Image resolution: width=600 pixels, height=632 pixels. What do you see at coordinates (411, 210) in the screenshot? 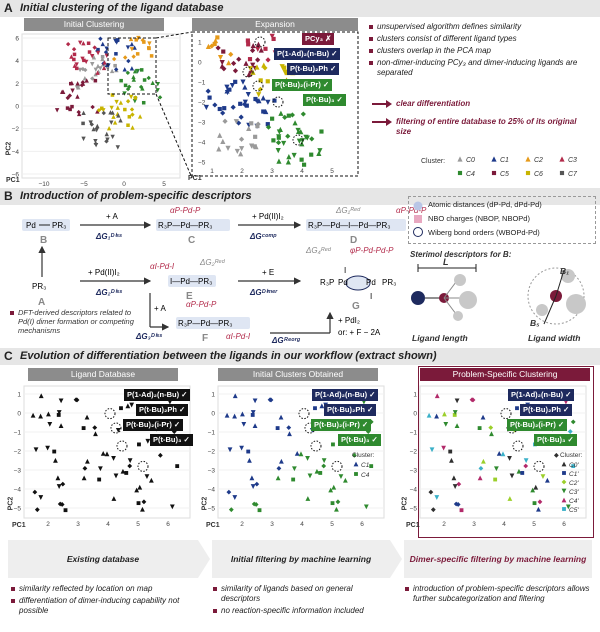
I see `svg-text: αP-Pd-P` at bounding box center [411, 210].